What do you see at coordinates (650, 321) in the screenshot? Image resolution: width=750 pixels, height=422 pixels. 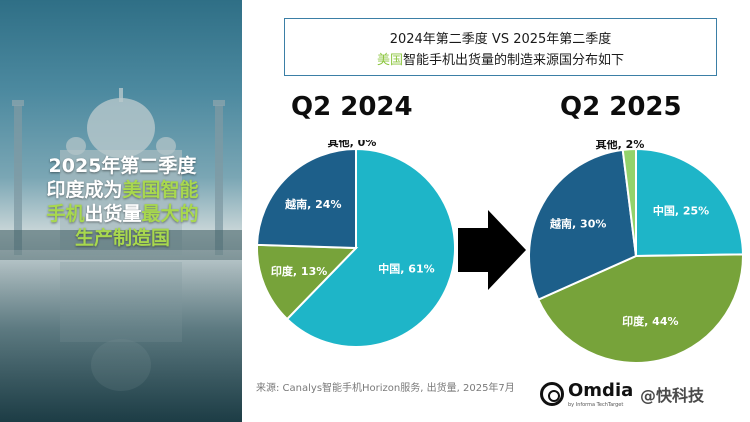 I see `pie-label-1-44: 印度, 44%` at bounding box center [650, 321].